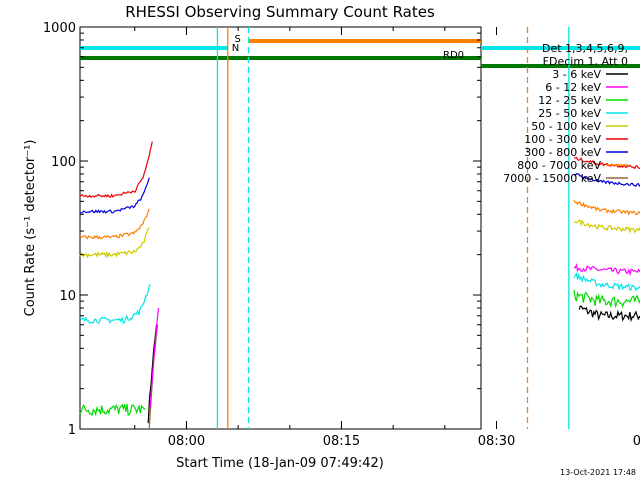 The width and height of the screenshot is (640, 480). What do you see at coordinates (30, 228) in the screenshot?
I see `y-axis-label: Count Rate (s⁻¹ detector⁻¹)` at bounding box center [30, 228].